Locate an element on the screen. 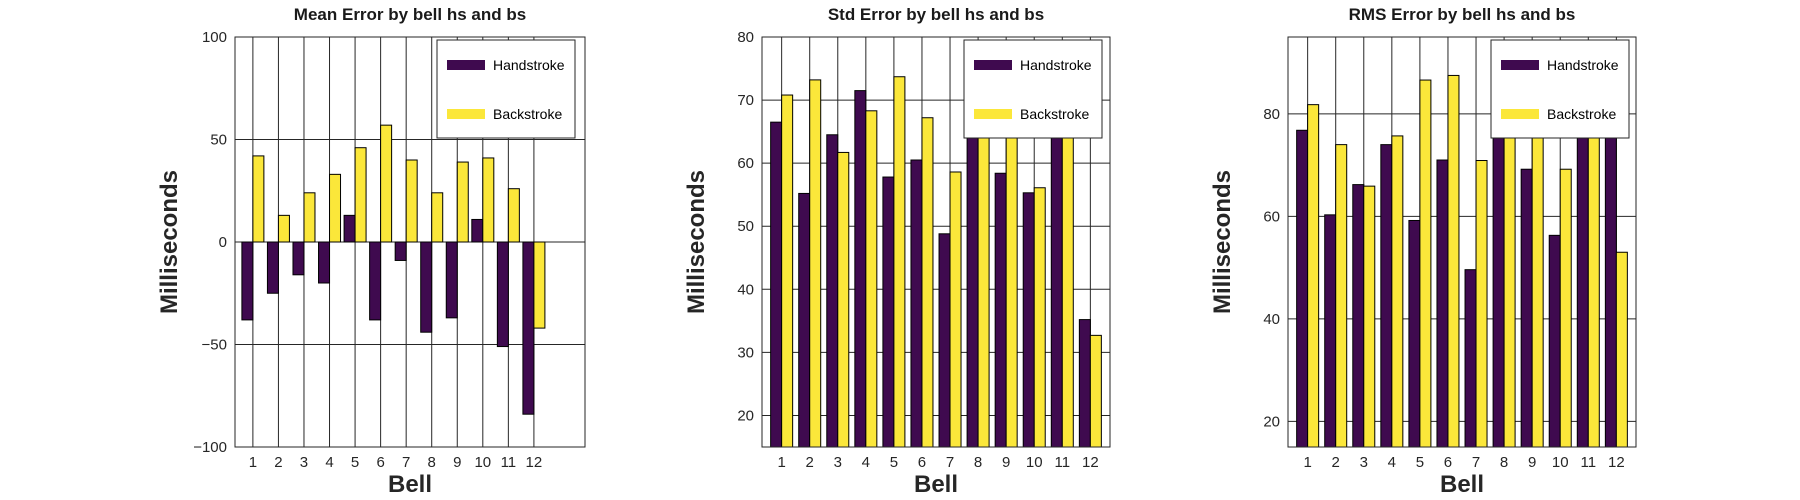 The width and height of the screenshot is (1800, 500). y-tick-label: 40 is located at coordinates (745, 289).